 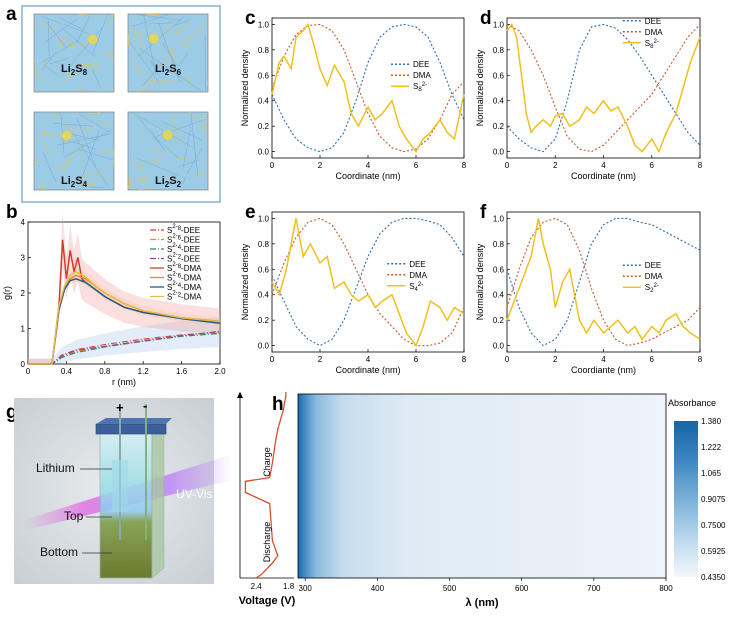 What do you see at coordinates (184, 286) in the screenshot?
I see `legend-label-S4-DMA: S2-4-DMA` at bounding box center [184, 286].